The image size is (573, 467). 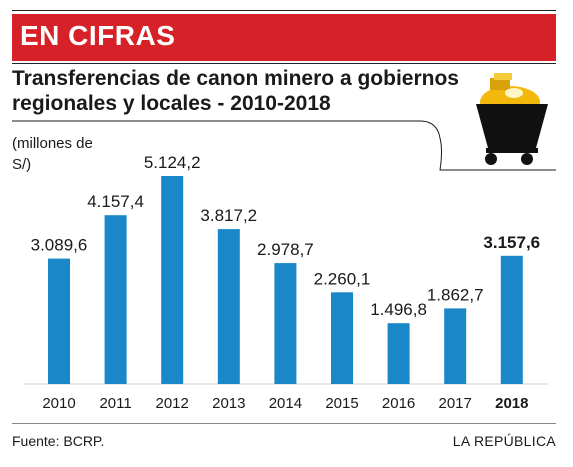 What do you see at coordinates (98, 35) in the screenshot?
I see `banner-label: EN CIFRAS` at bounding box center [98, 35].